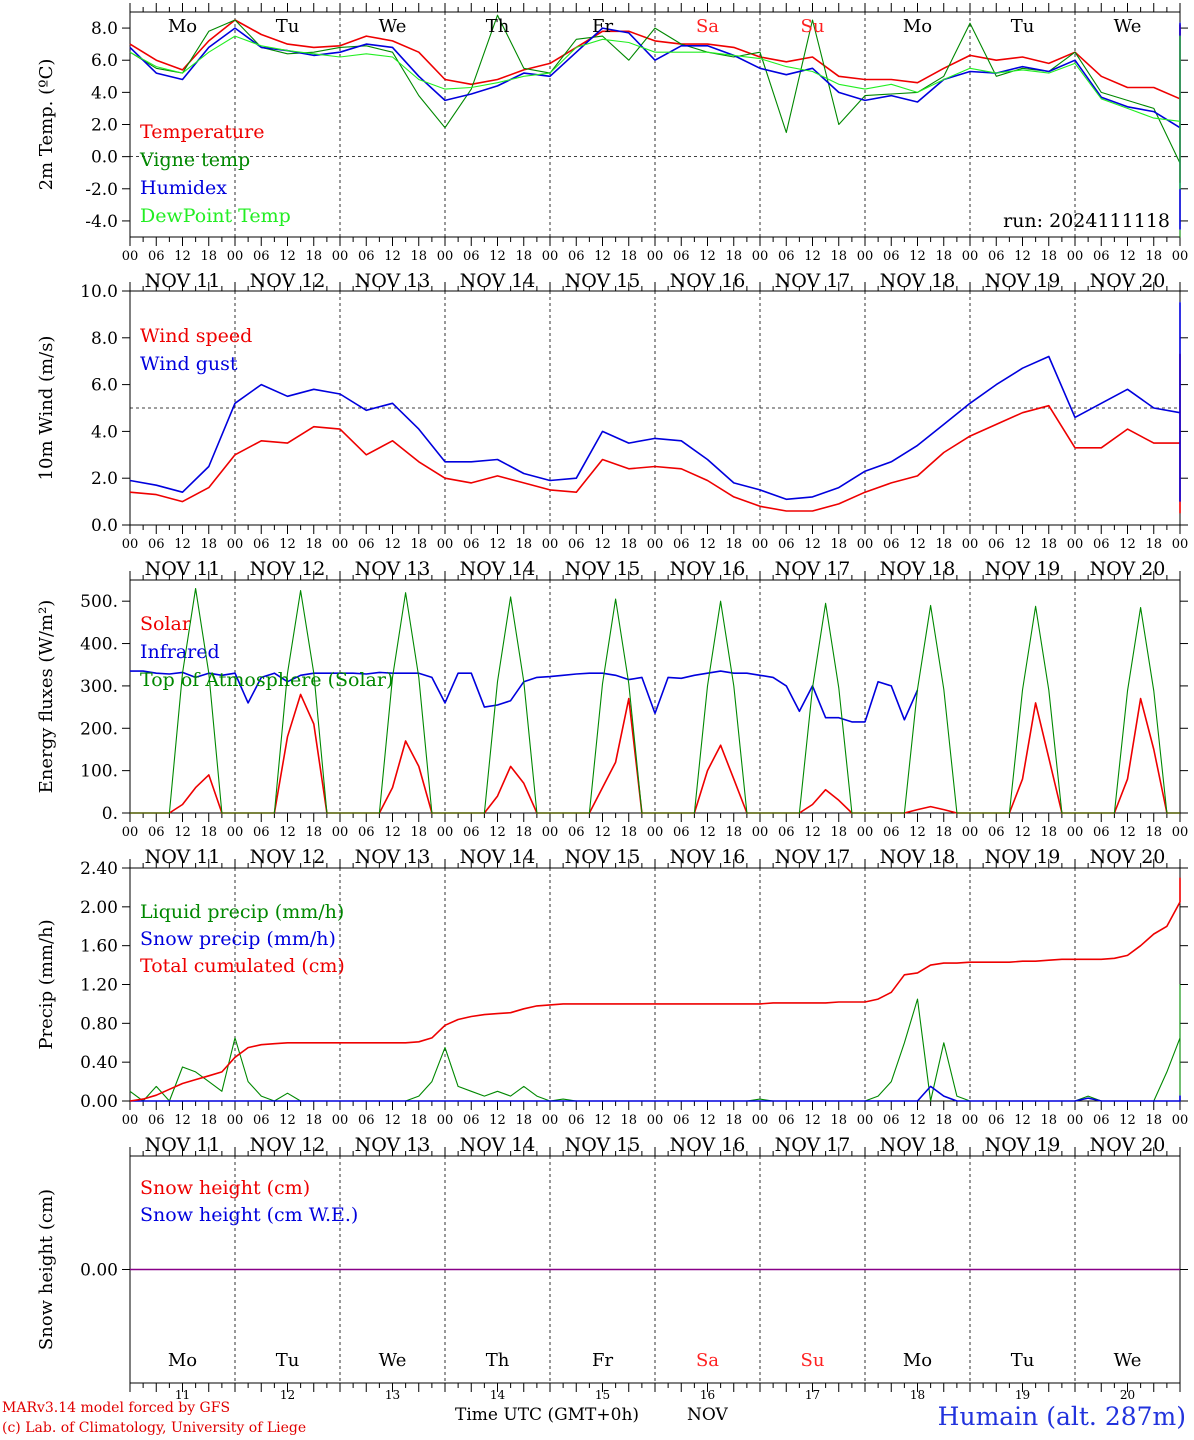 This screenshot has width=1194, height=1440. I want to click on day-number-label: 17, so click(812, 1395).